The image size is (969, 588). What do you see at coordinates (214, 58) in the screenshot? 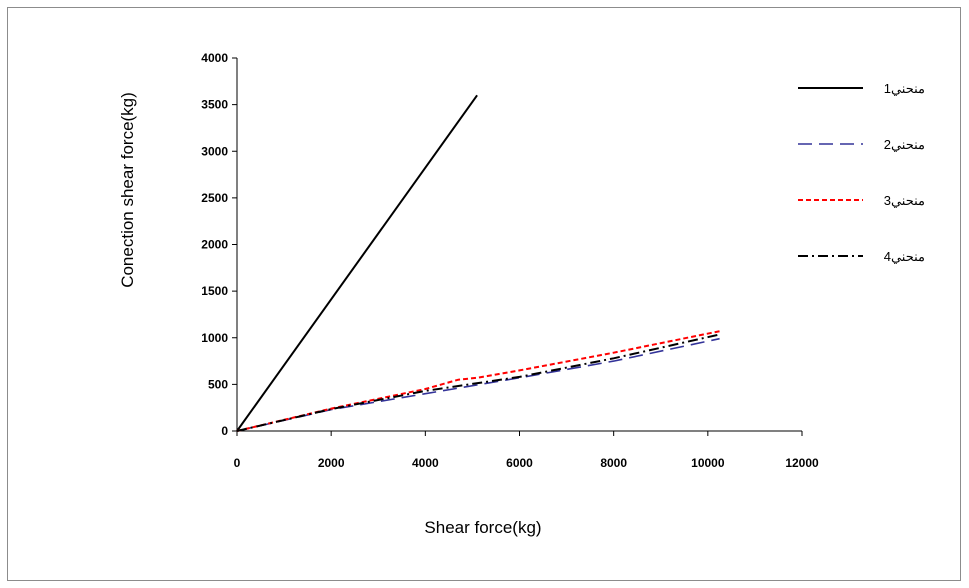
I see `y-tick-label: 4000` at bounding box center [214, 58].